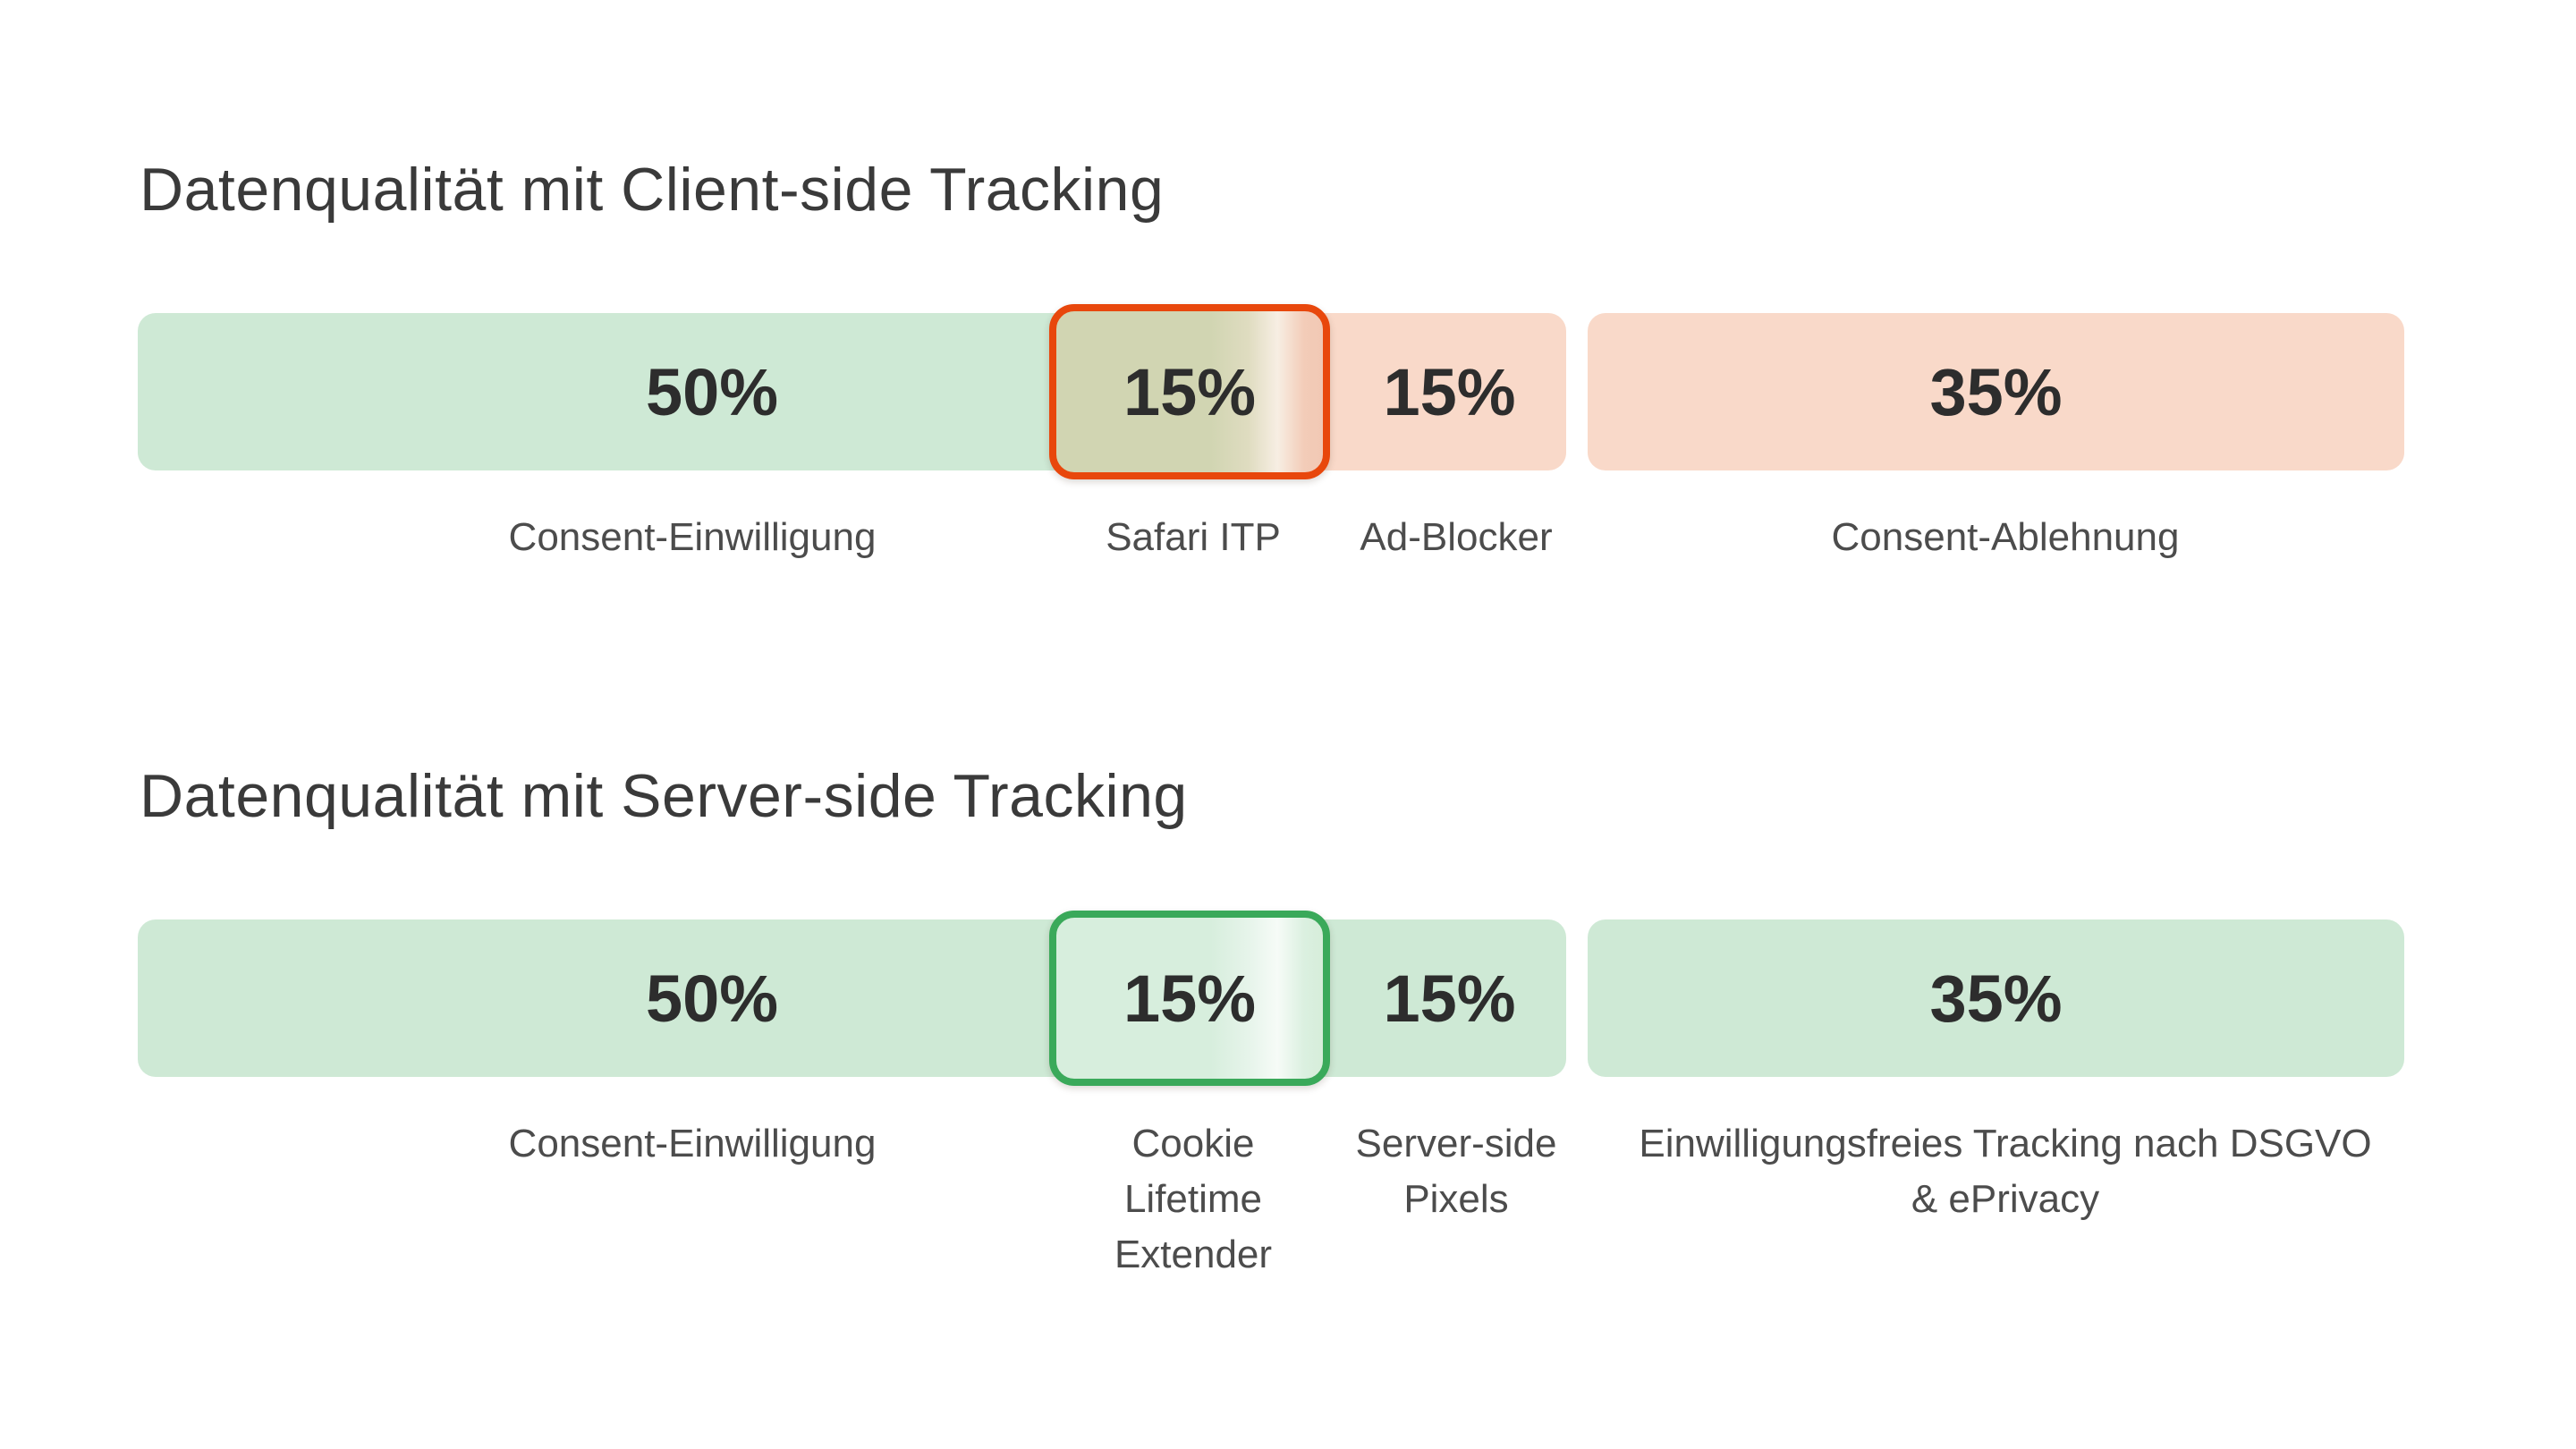 The height and width of the screenshot is (1449, 2576). I want to click on bar-segment-consent-ablehnung: 35%, so click(1996, 391).